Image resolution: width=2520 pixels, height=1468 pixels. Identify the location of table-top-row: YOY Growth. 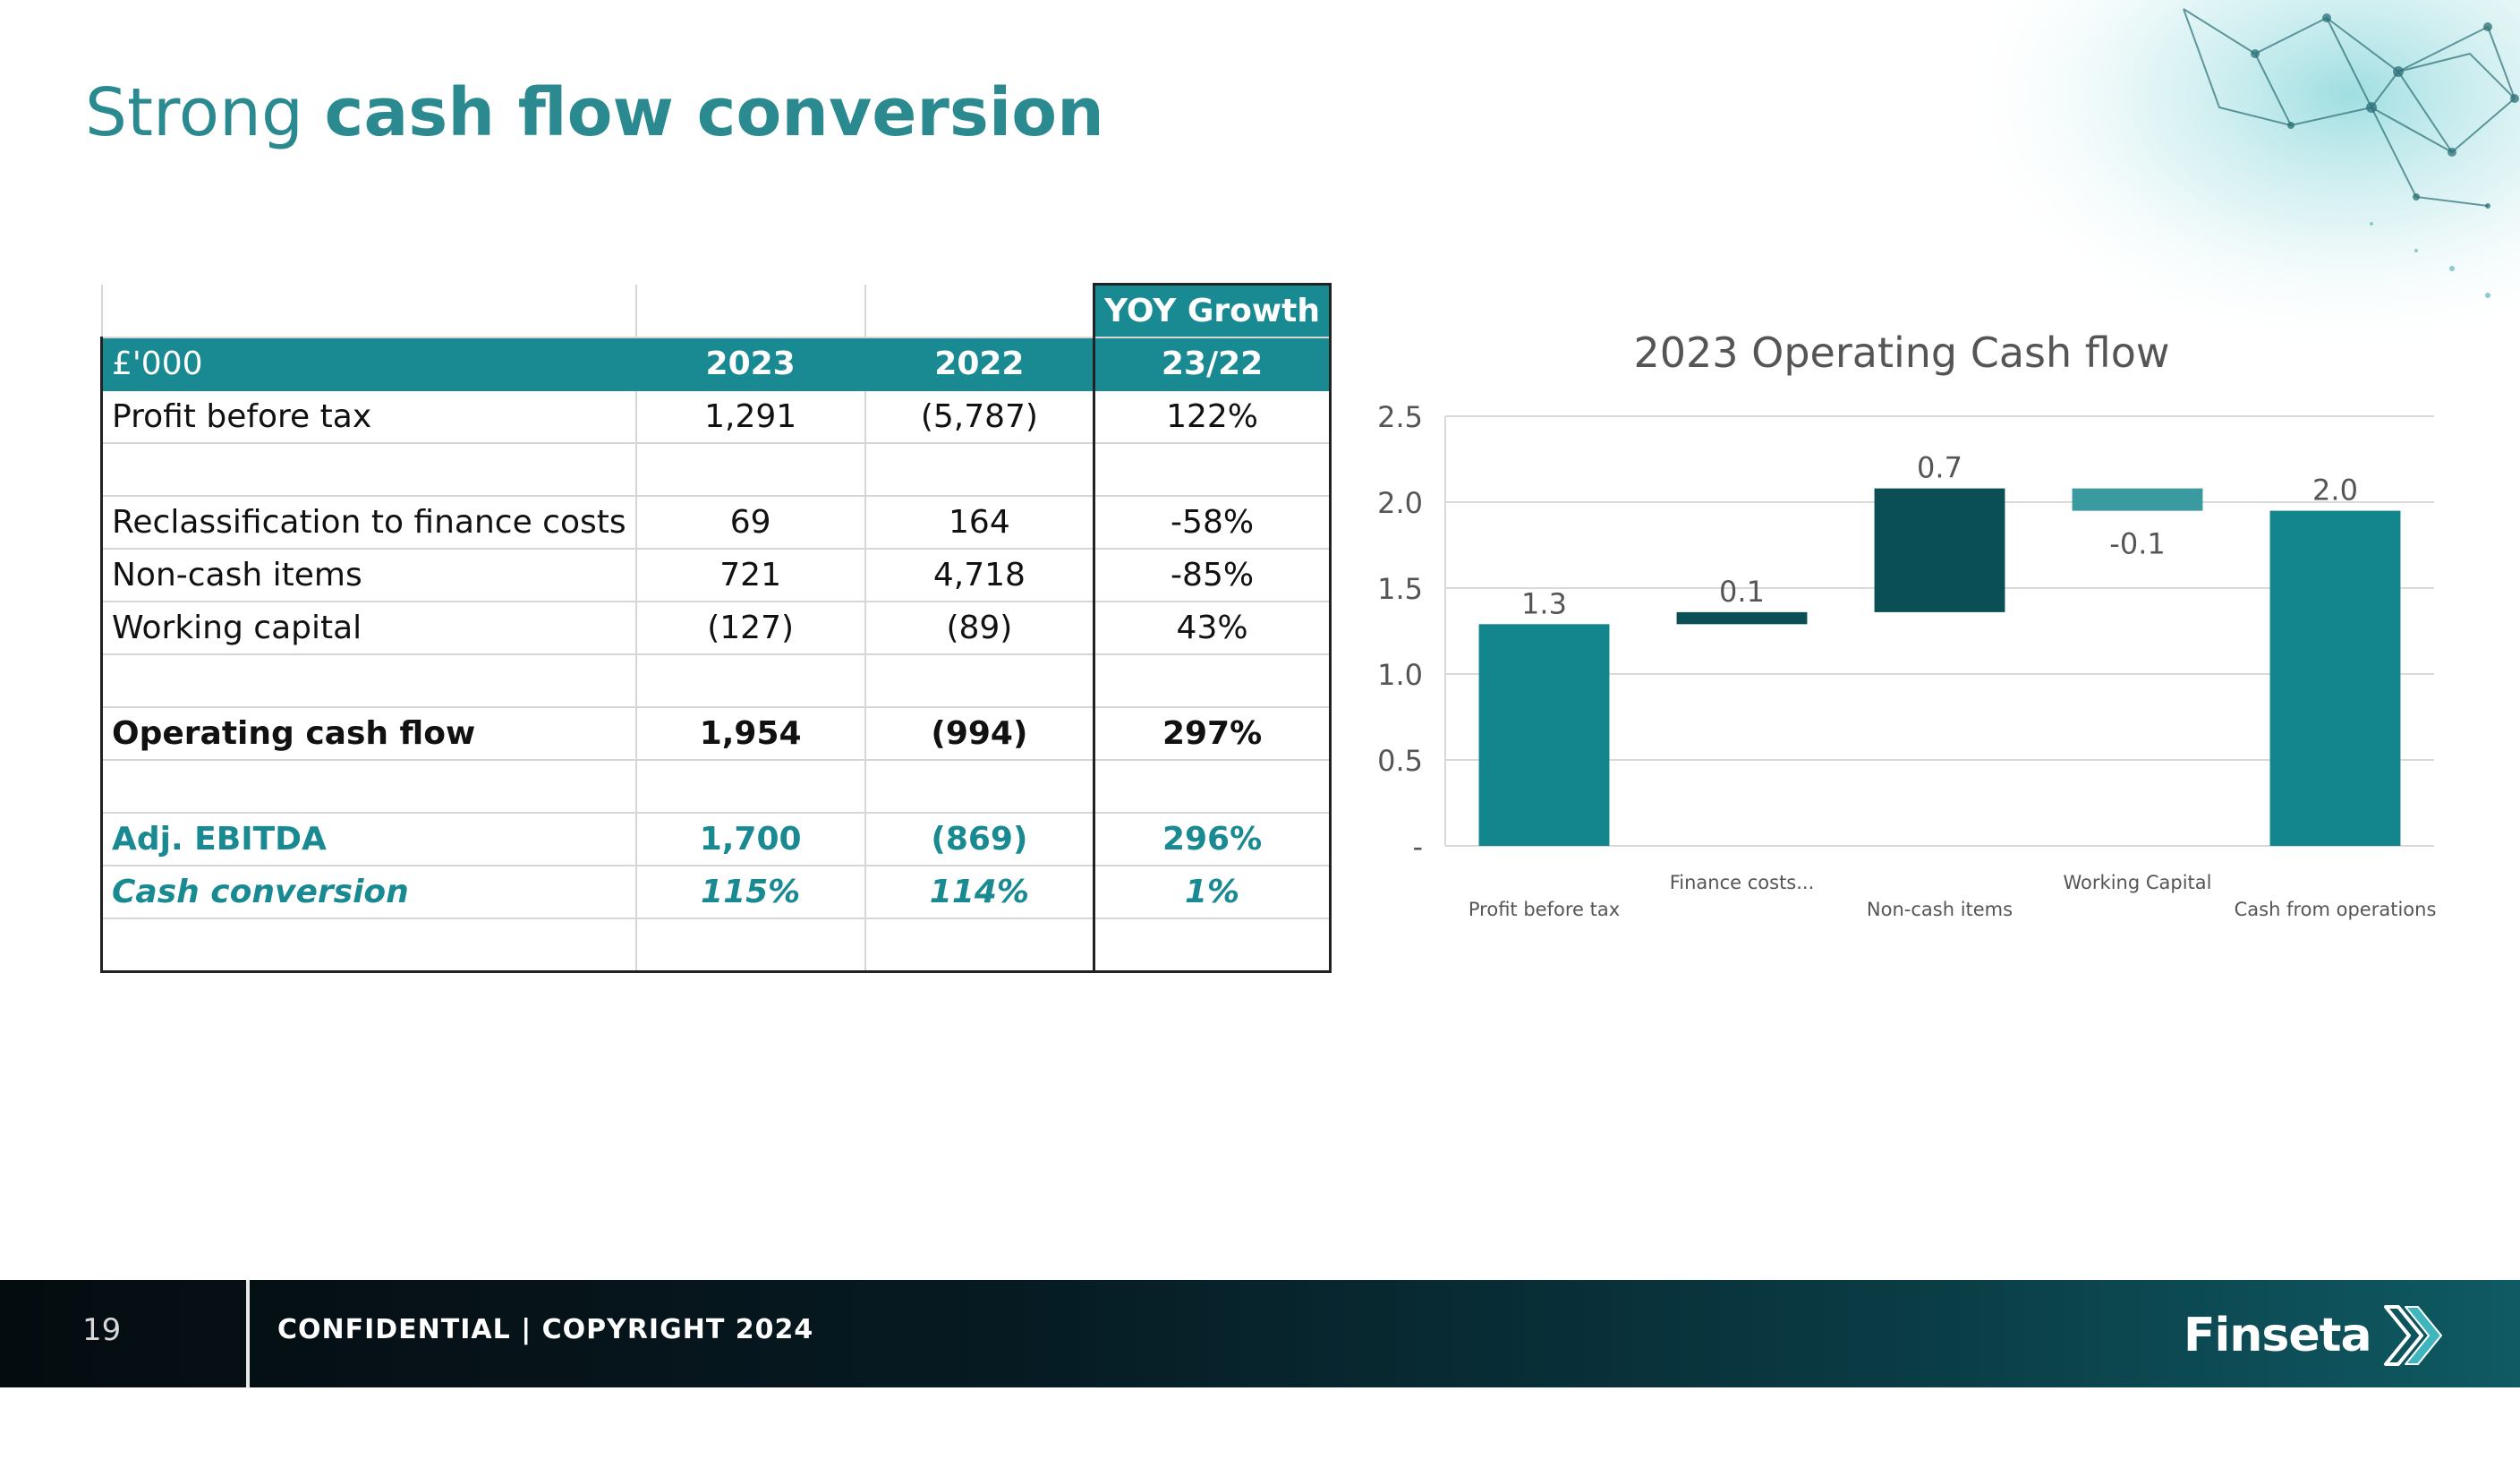
(716, 310).